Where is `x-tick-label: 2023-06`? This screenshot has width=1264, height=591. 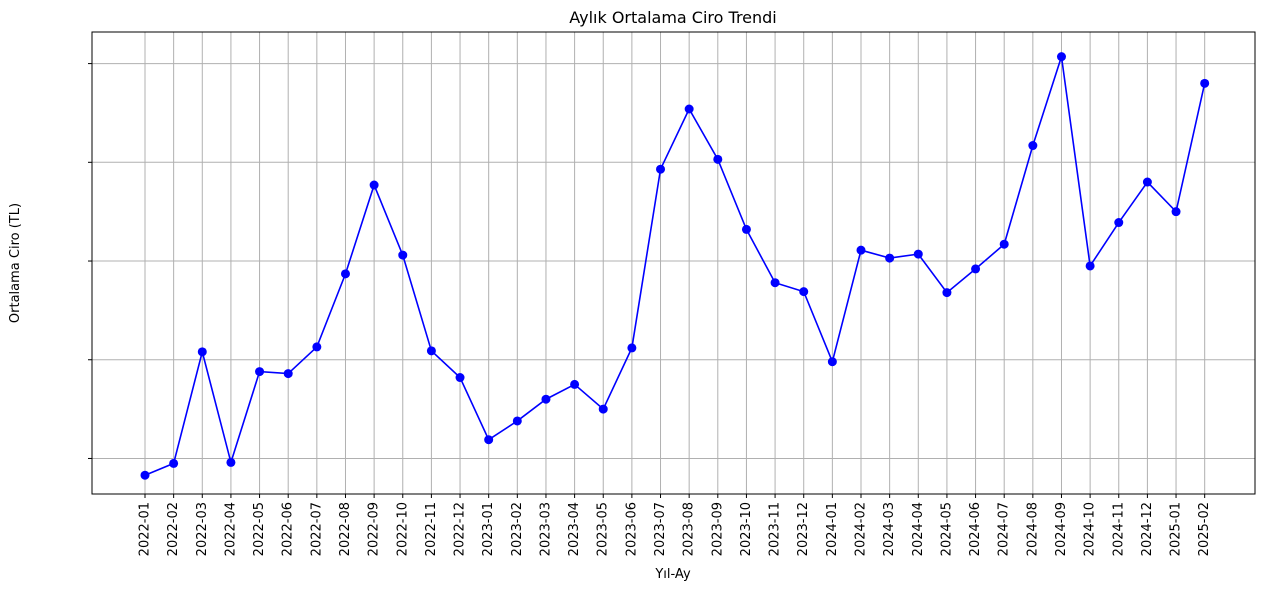
x-tick-label: 2023-06 is located at coordinates (631, 529).